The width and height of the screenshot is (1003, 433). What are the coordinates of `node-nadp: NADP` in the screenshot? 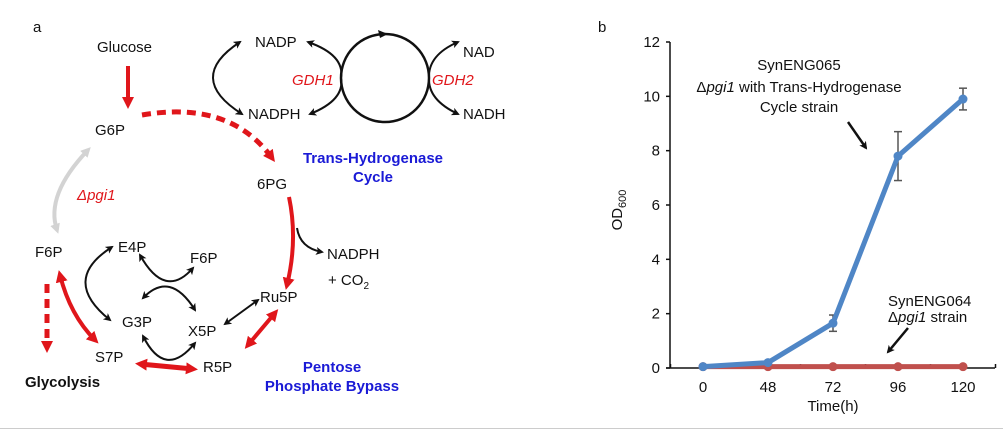 It's located at (276, 42).